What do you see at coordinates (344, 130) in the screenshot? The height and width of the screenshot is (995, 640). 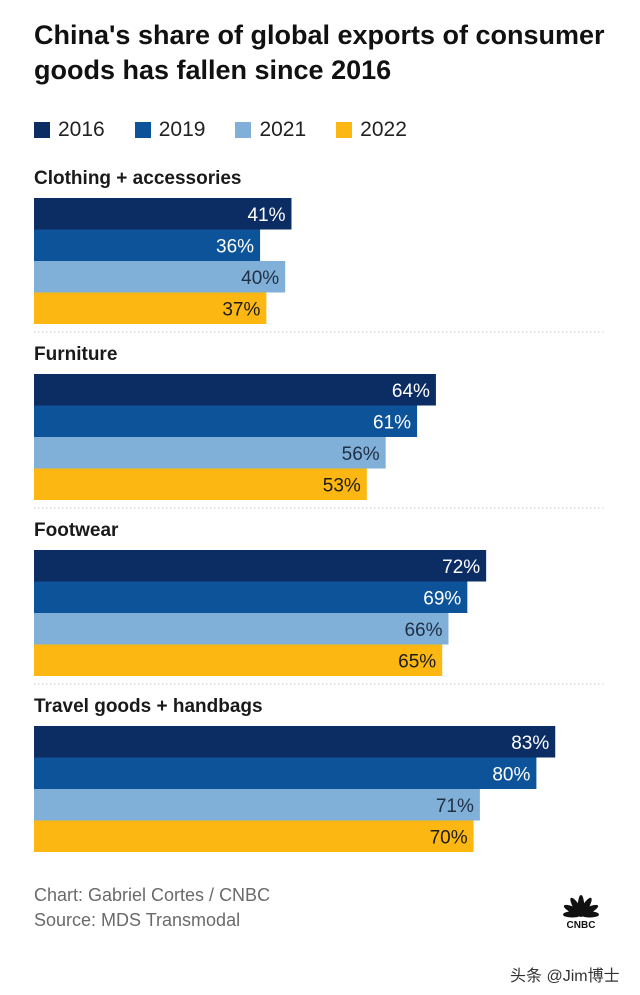 I see `legend-swatch-2022` at bounding box center [344, 130].